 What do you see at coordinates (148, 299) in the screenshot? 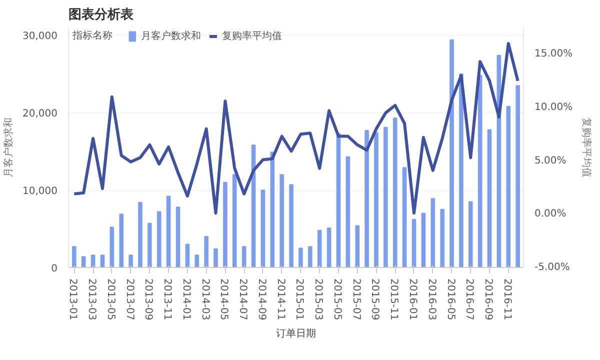
I see `x-tick-label: 2013-09` at bounding box center [148, 299].